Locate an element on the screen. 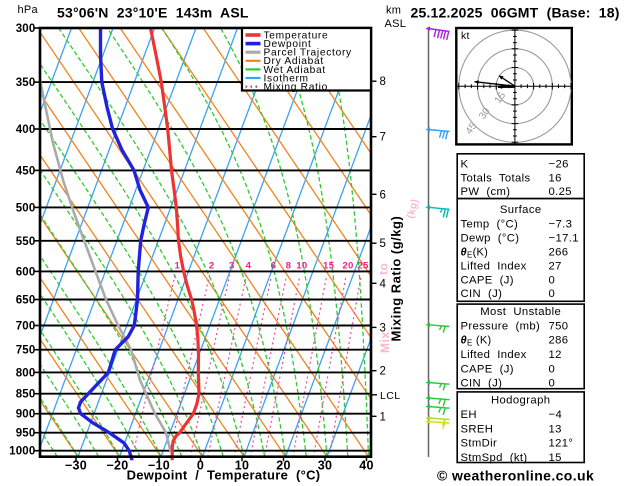 This screenshot has height=486, width=629. svg-text: −4 is located at coordinates (556, 415).